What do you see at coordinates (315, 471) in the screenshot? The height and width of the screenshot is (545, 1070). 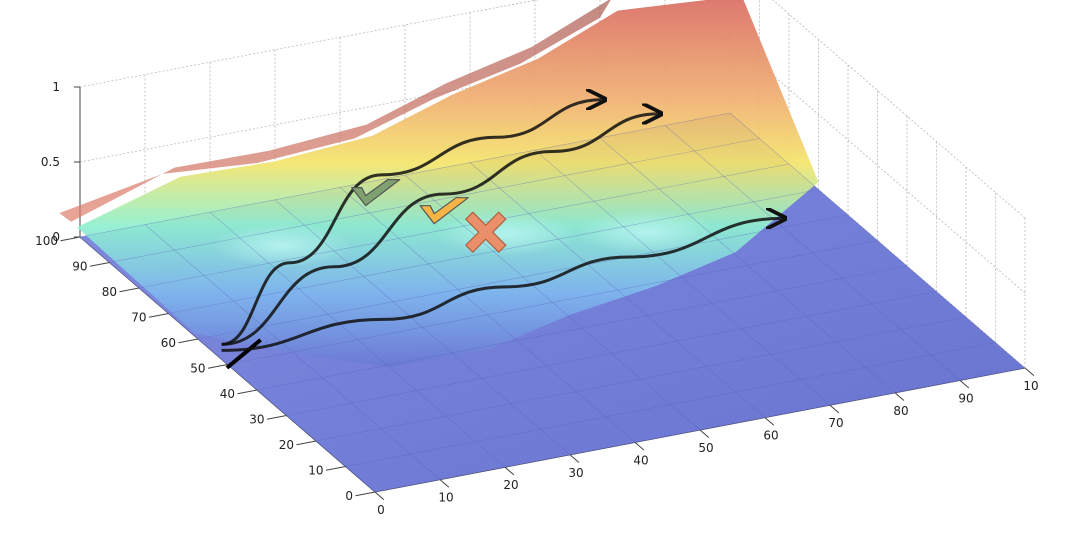 I see `y-tick-label: 10` at bounding box center [315, 471].